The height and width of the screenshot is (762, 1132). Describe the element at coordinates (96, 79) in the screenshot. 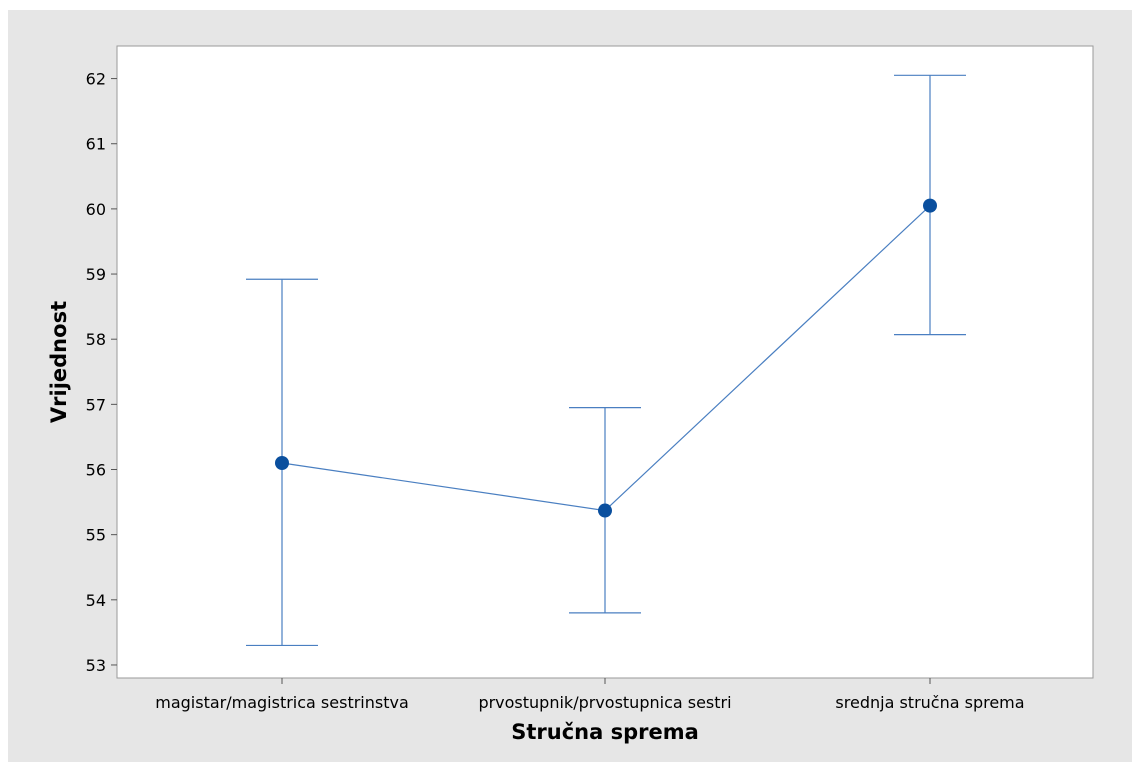

I see `y-tick-label: 62` at that location.